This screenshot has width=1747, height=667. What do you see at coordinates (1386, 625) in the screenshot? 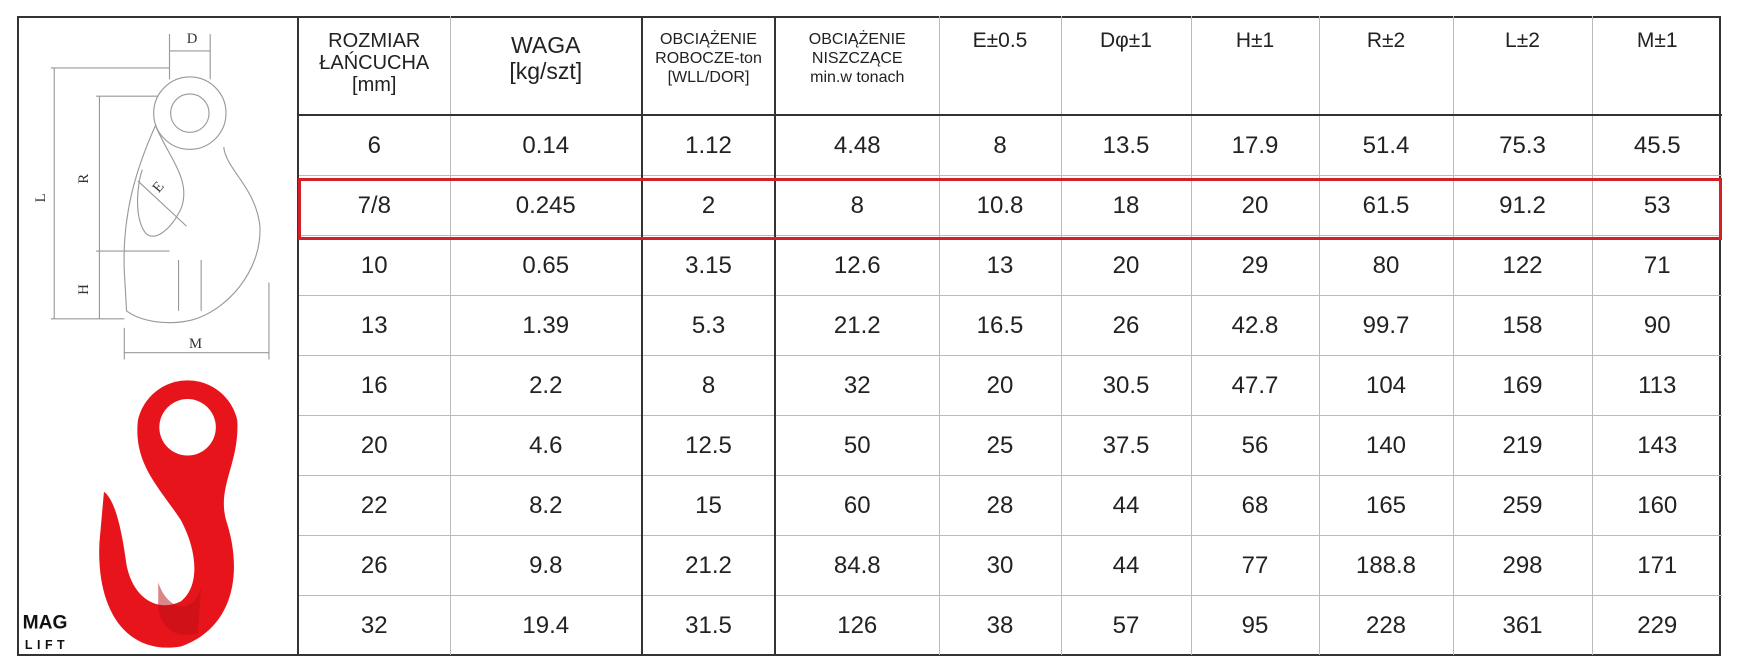
I see `table-cell: 228` at bounding box center [1386, 625].